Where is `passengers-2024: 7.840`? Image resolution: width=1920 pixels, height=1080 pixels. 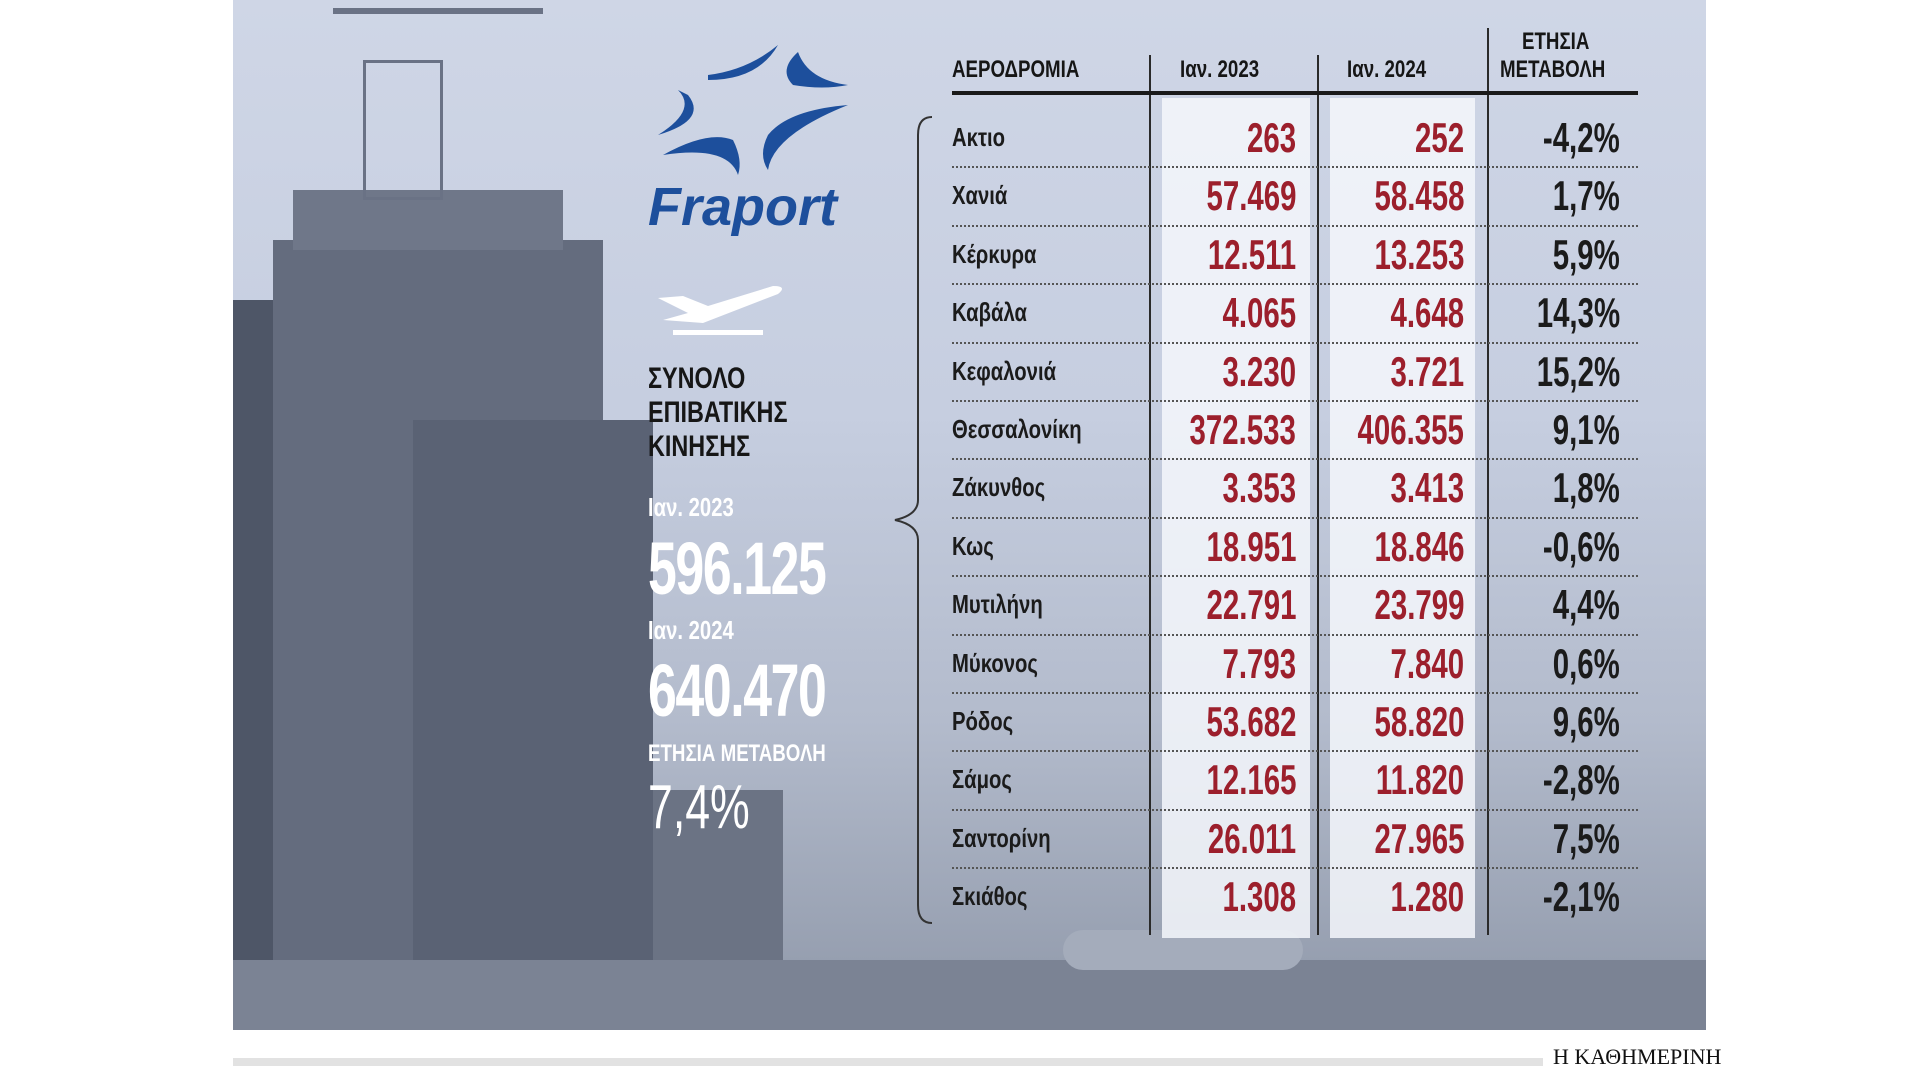
passengers-2024: 7.840 is located at coordinates (1427, 663).